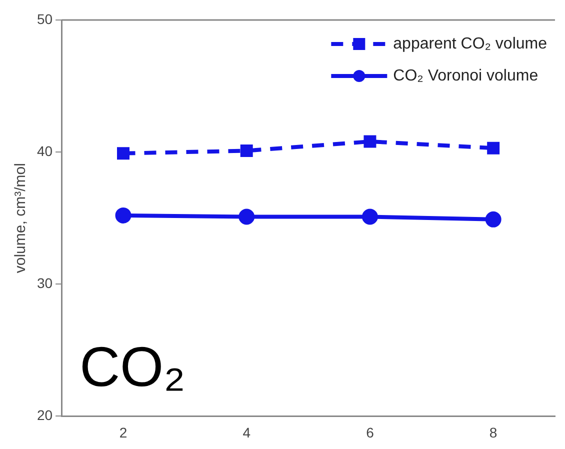 This screenshot has width=565, height=449. I want to click on x-tick-label: 8, so click(493, 432).